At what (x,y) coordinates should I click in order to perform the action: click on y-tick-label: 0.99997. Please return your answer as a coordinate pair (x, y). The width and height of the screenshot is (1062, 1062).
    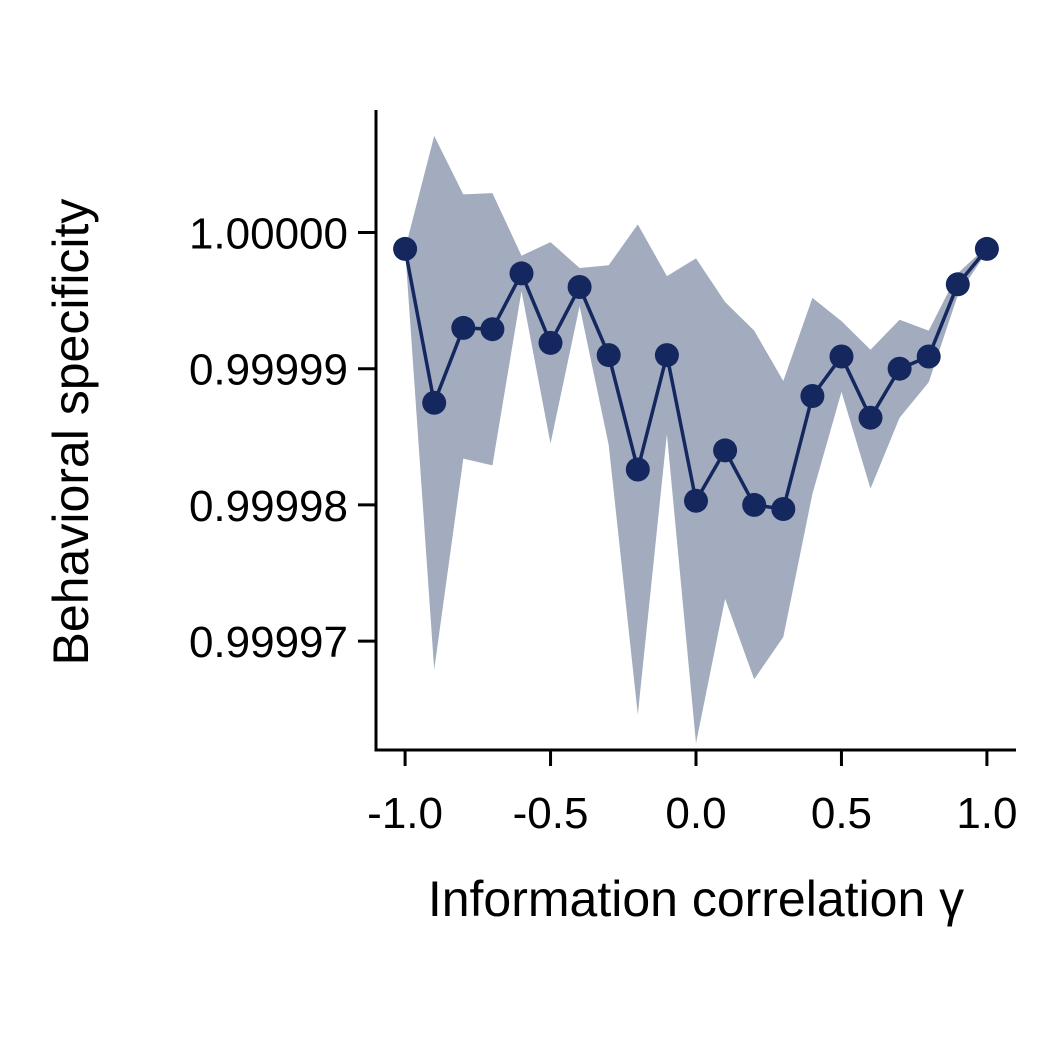
    Looking at the image, I should click on (268, 642).